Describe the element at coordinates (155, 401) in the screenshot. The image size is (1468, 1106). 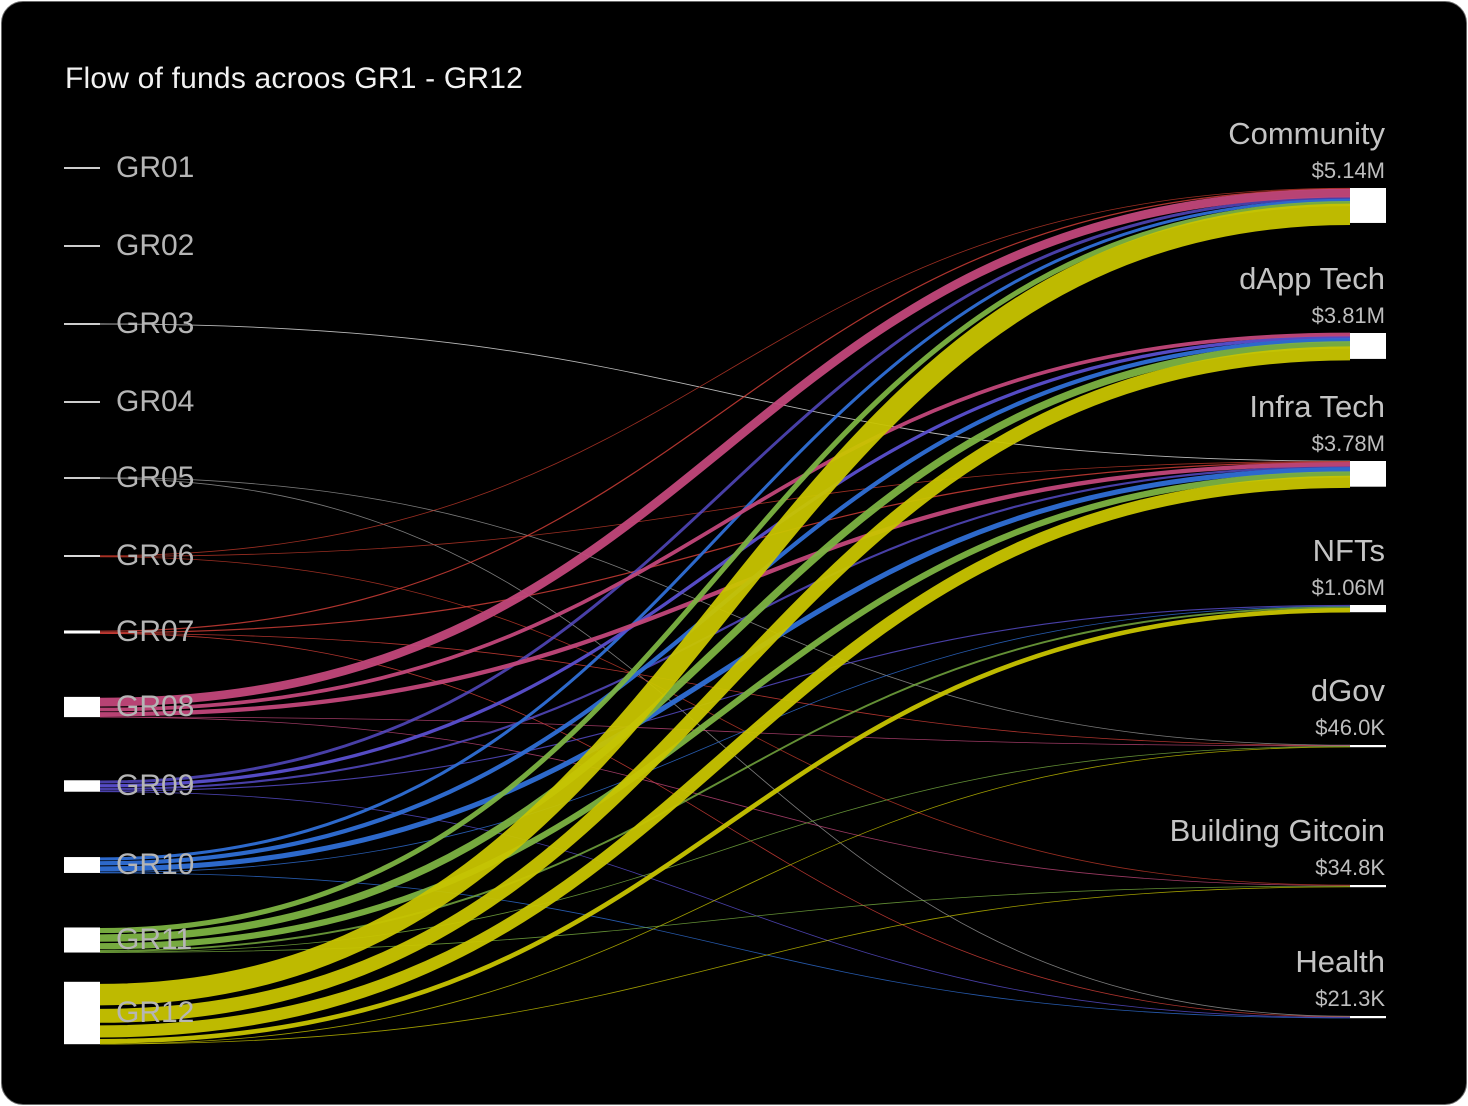
I see `source-label-gr04: GR04` at that location.